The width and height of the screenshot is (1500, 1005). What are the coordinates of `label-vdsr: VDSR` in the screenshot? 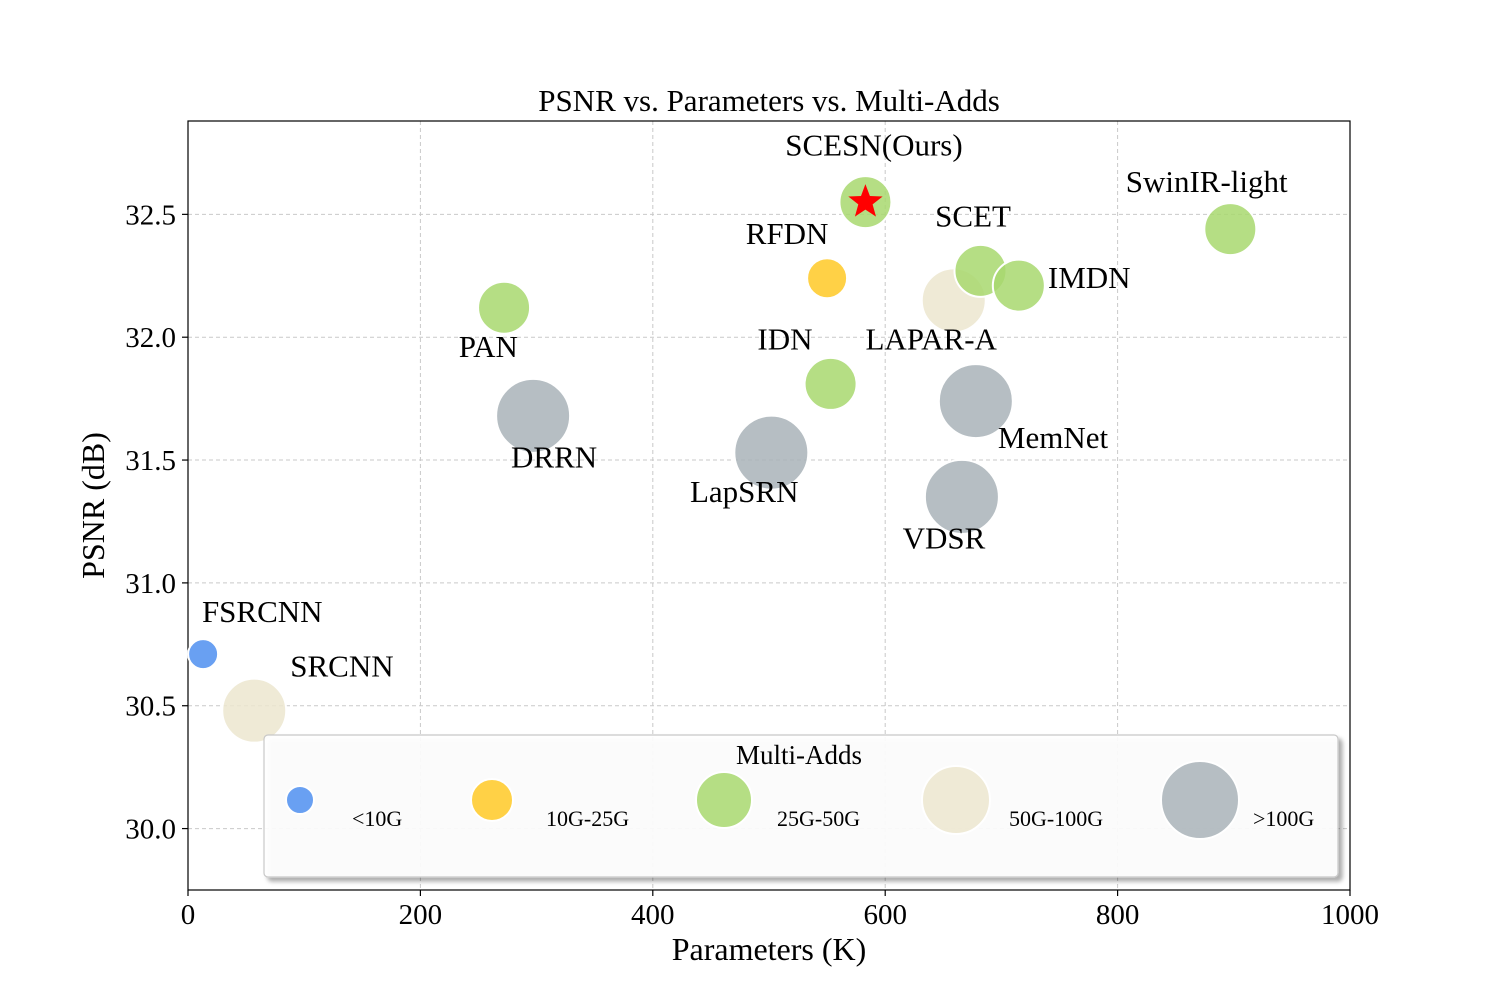 It's located at (944, 537).